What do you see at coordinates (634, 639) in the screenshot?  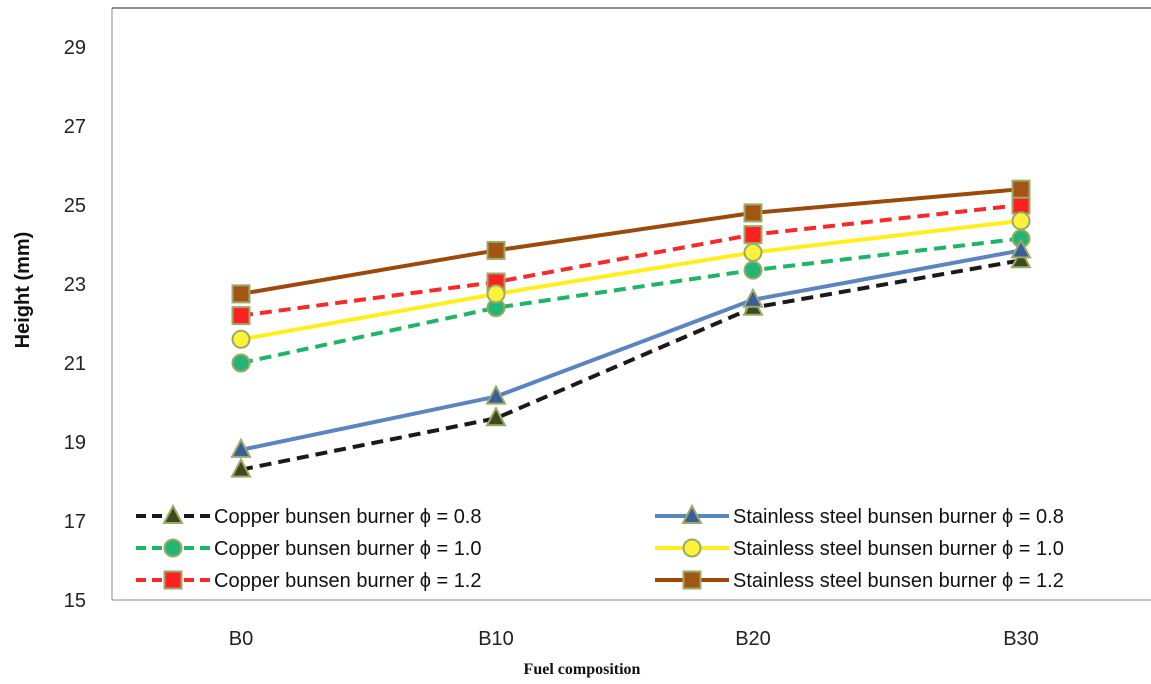 I see `x-tick-labels: B0 B10 B20 B30` at bounding box center [634, 639].